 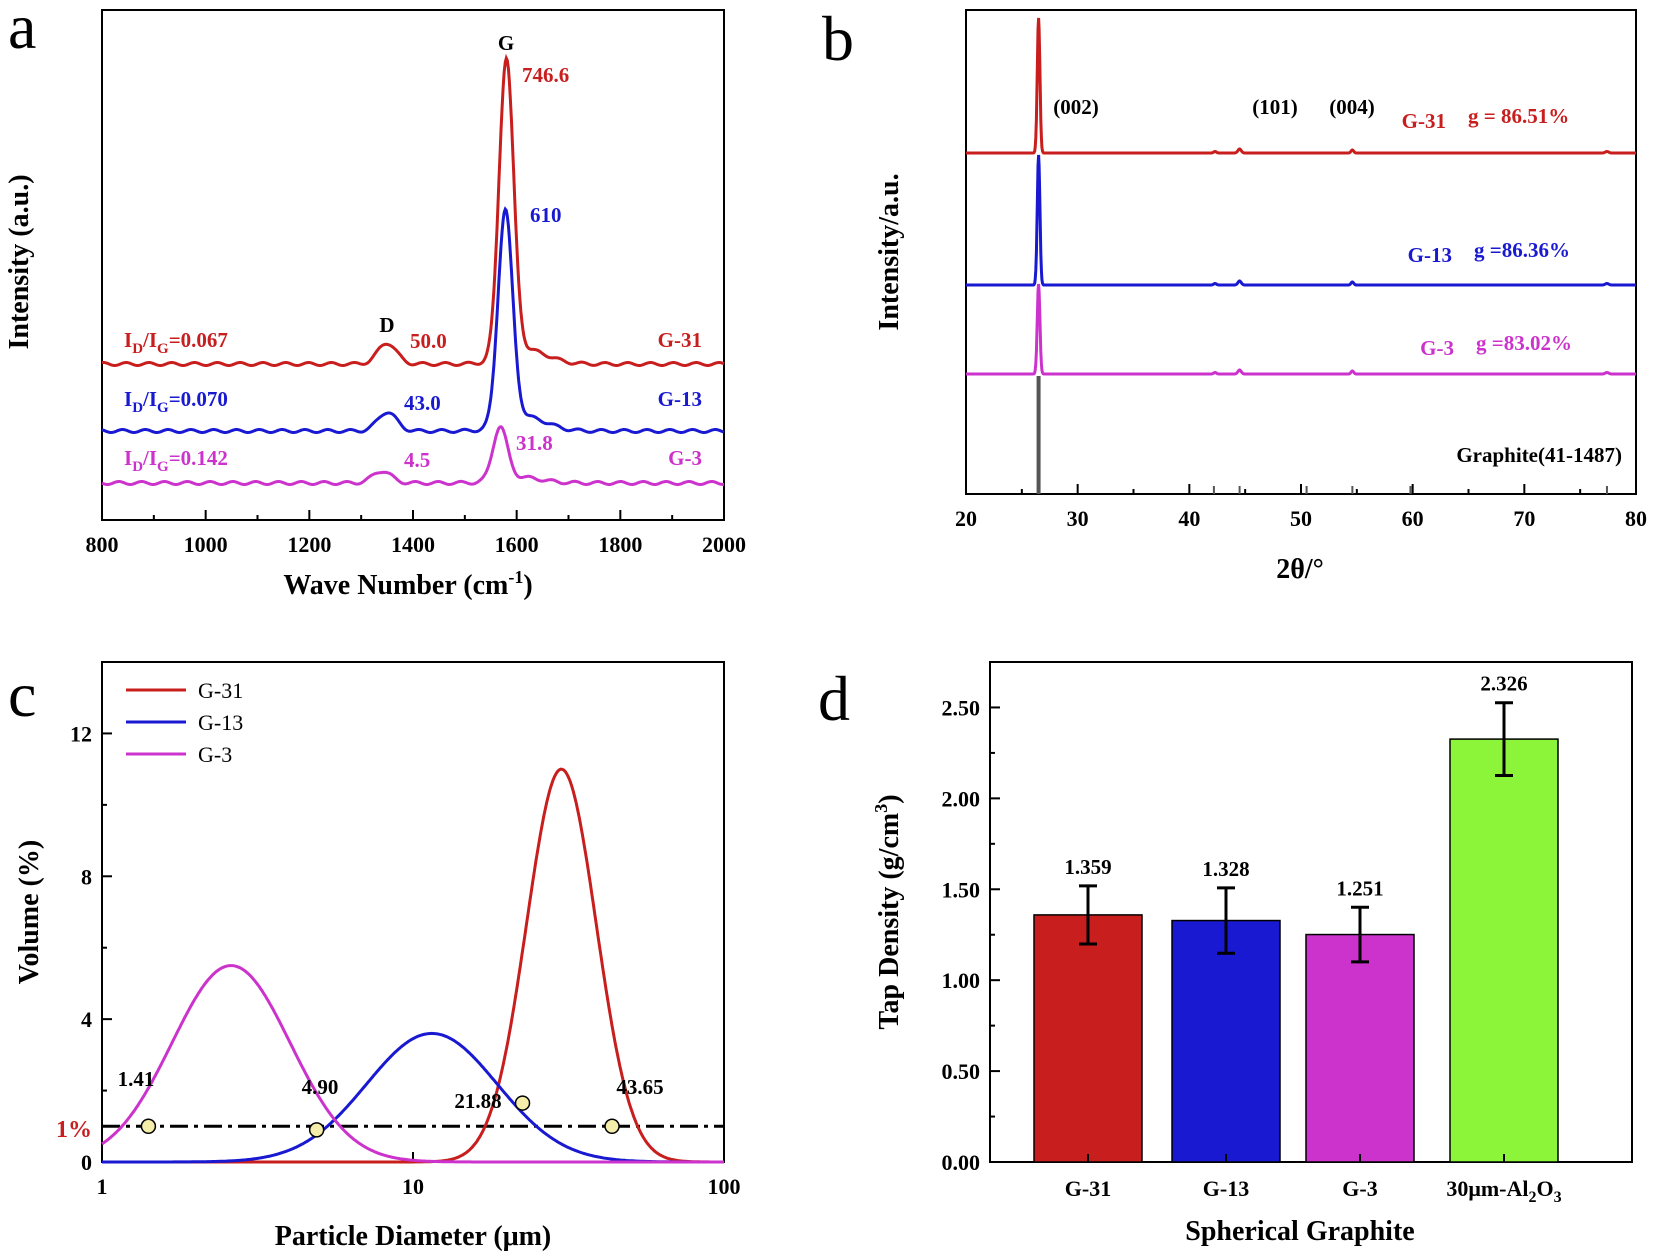 I want to click on a-ratio-G-13: ID/IG=0.070, so click(x=176, y=401).